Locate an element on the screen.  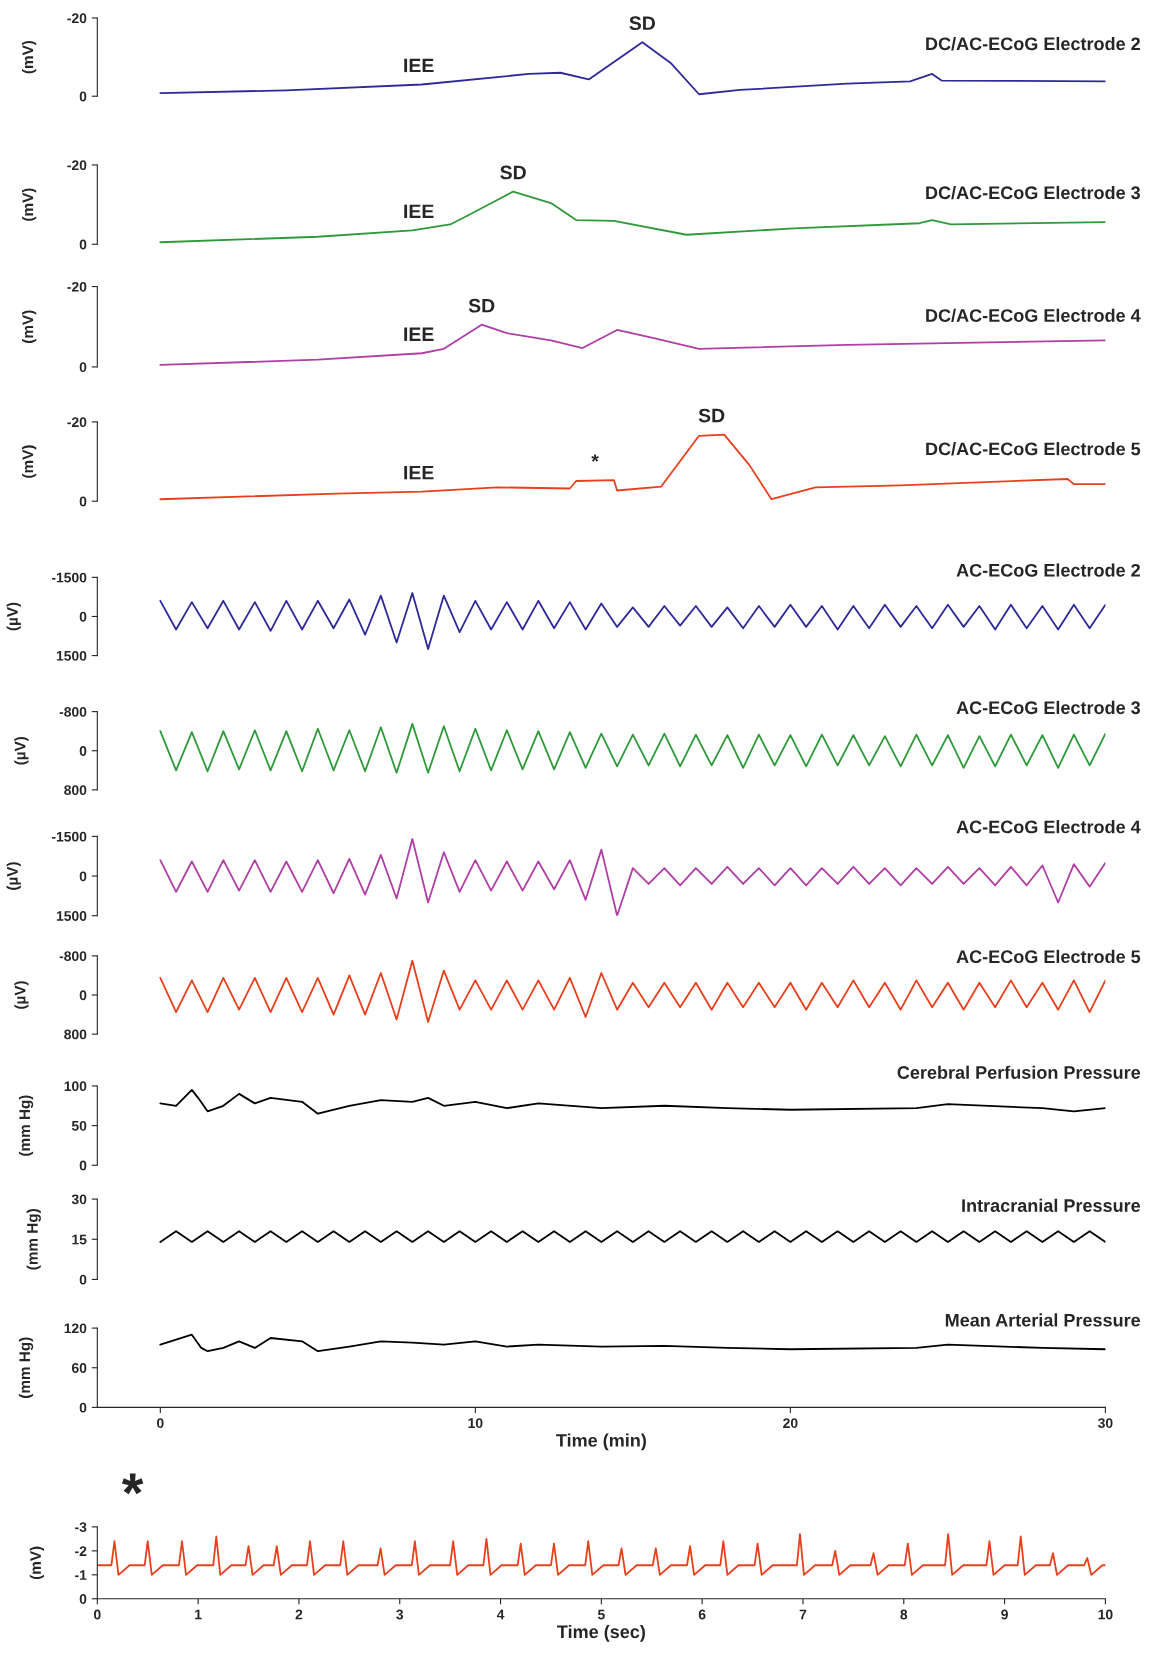
chart-title: Intracranial Pressure is located at coordinates (1051, 1205).